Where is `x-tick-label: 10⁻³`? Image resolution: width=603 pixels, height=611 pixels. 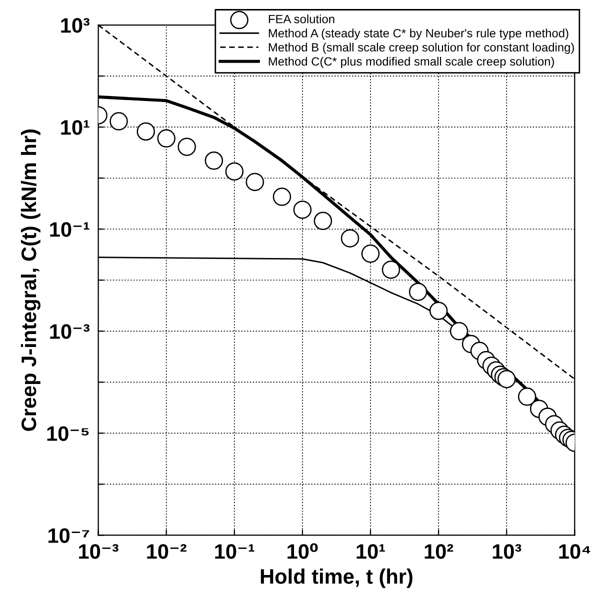
x-tick-label: 10⁻³ is located at coordinates (98, 551).